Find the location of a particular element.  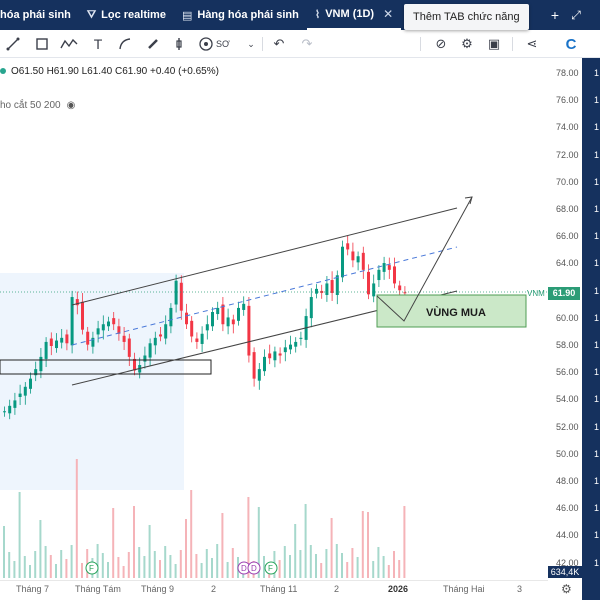

redo-button: ↷ is located at coordinates (307, 44).